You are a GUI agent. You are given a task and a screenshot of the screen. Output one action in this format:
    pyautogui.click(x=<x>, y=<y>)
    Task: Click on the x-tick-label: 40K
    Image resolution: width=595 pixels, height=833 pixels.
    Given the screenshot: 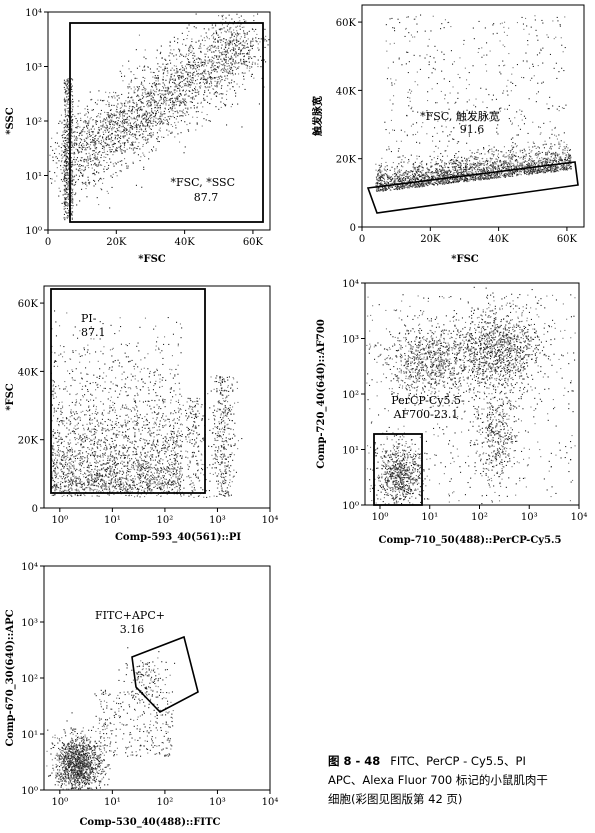 What is the action you would take?
    pyautogui.click(x=185, y=242)
    